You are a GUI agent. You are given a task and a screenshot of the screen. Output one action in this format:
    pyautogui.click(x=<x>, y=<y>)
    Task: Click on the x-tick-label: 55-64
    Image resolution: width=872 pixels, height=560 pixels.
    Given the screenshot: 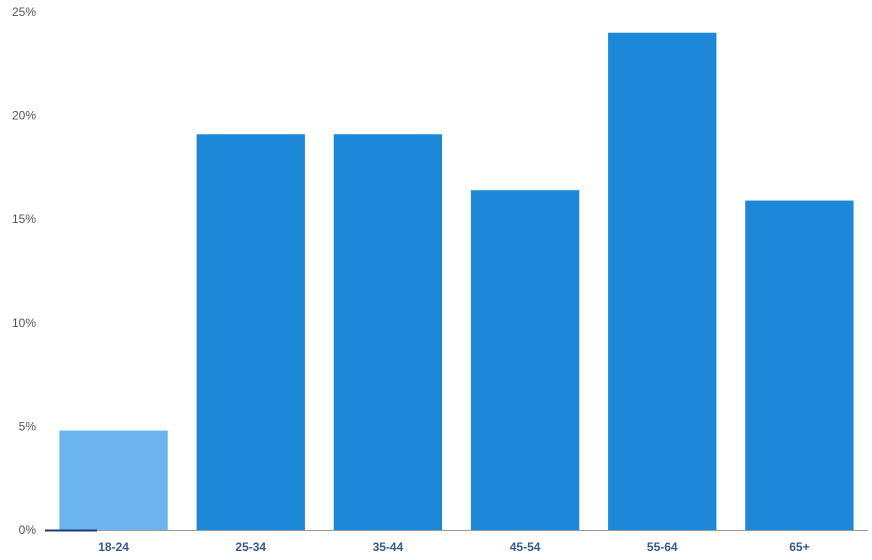 What is the action you would take?
    pyautogui.click(x=662, y=547)
    